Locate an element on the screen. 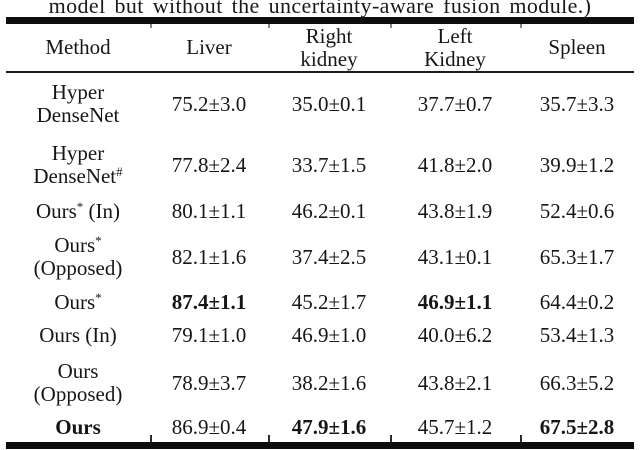 This screenshot has width=640, height=450. value-cell-left-kidney: 43.8±2.1 is located at coordinates (455, 382).